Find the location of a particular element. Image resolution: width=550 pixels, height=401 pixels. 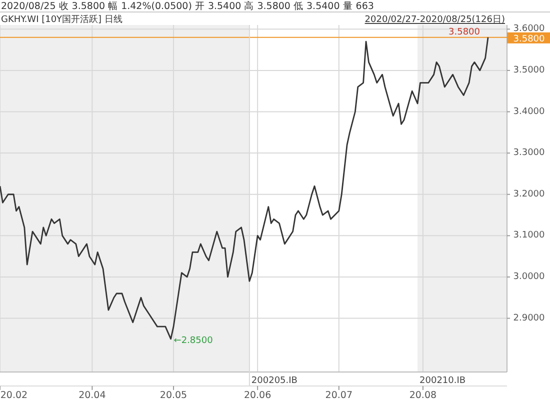

x-tick-label: 20.06 is located at coordinates (258, 395).